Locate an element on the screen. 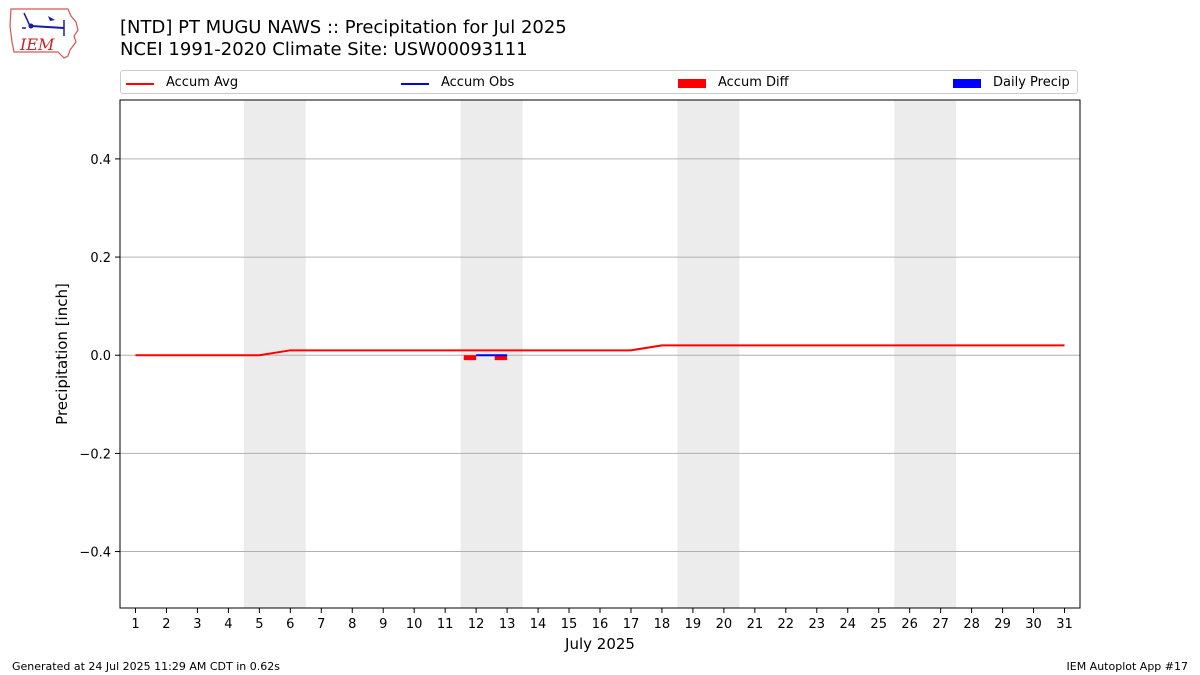 This screenshot has height=675, width=1200. app-id: IEM Autoplot App #17 is located at coordinates (1127, 666).